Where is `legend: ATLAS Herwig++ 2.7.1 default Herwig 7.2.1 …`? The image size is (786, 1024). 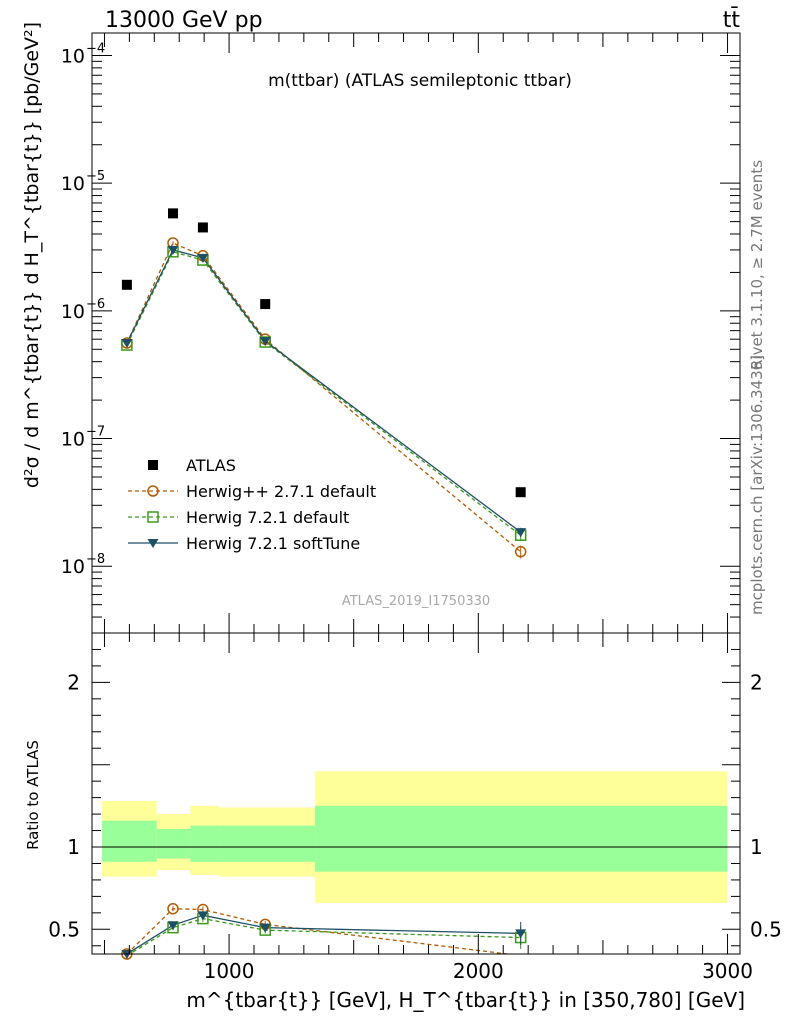
legend: ATLAS Herwig++ 2.7.1 default Herwig 7.2.1 … is located at coordinates (252, 504).